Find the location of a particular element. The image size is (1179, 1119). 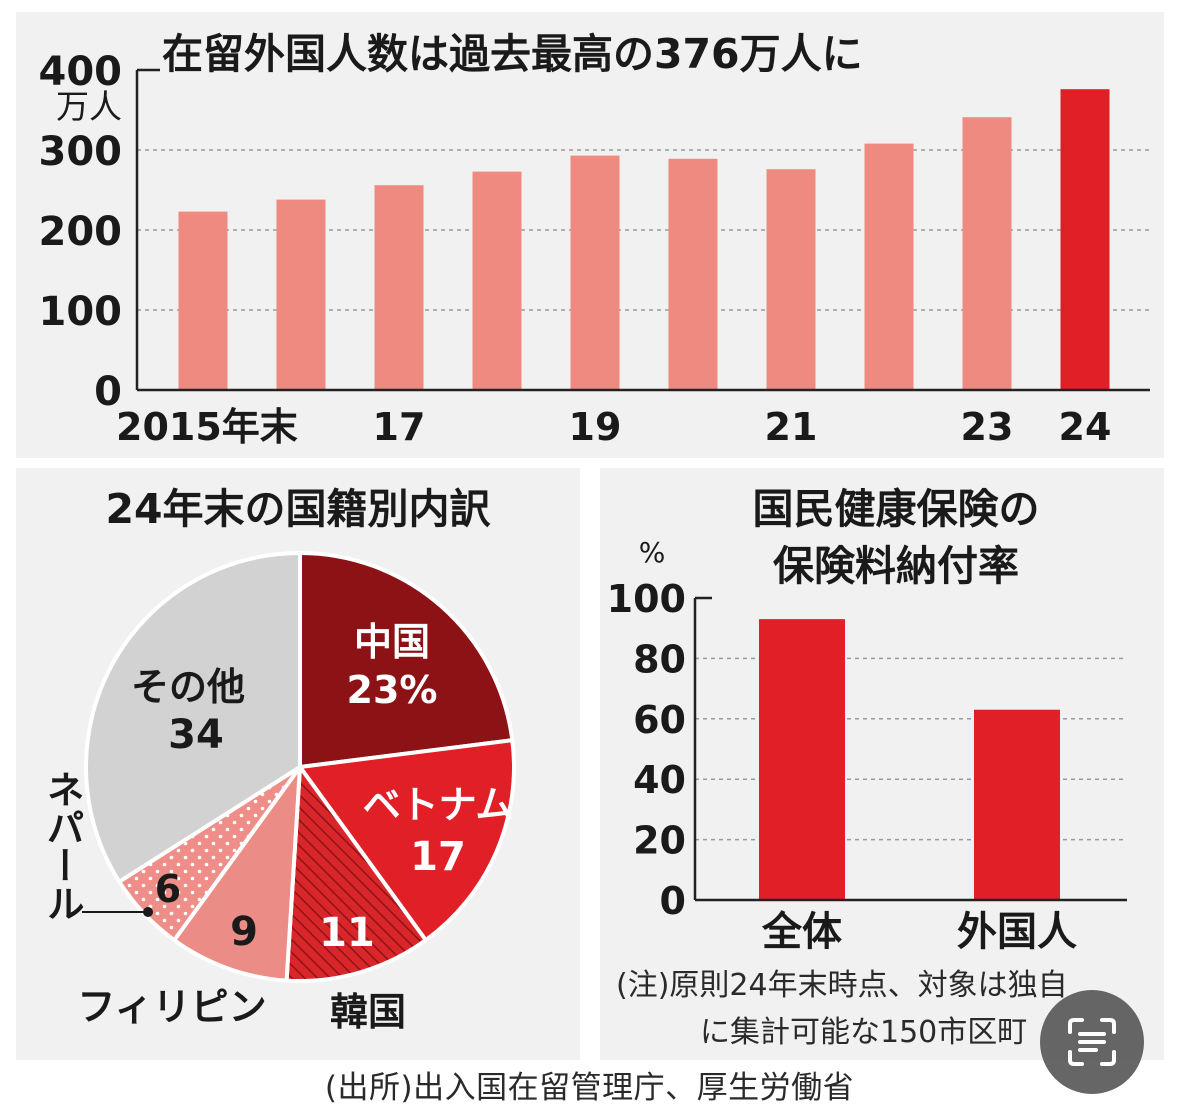

x-tick-label: 24 is located at coordinates (1085, 427).